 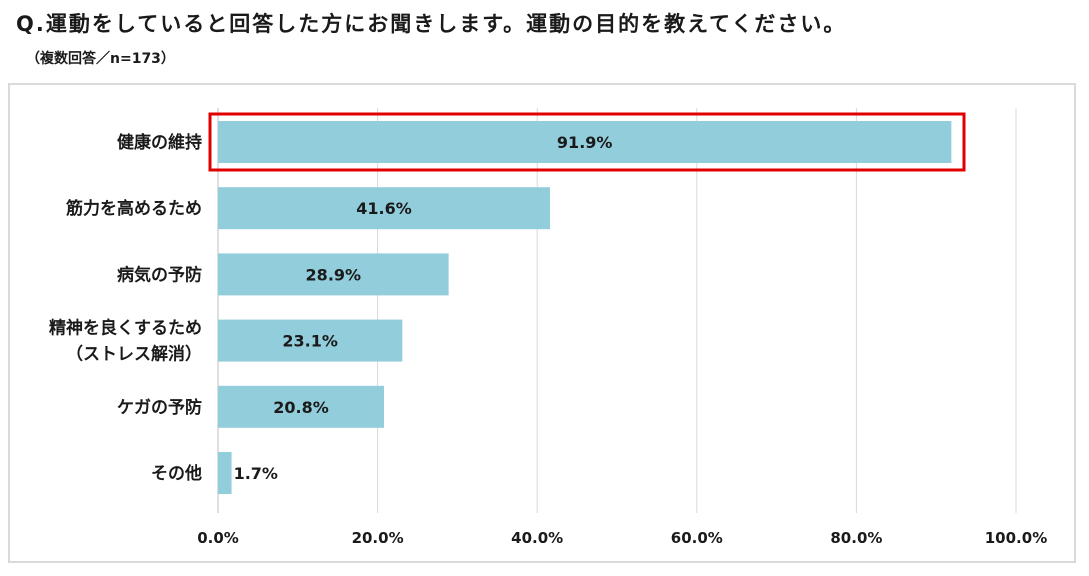 What do you see at coordinates (1016, 538) in the screenshot?
I see `x-tick-label-100: 100.0%` at bounding box center [1016, 538].